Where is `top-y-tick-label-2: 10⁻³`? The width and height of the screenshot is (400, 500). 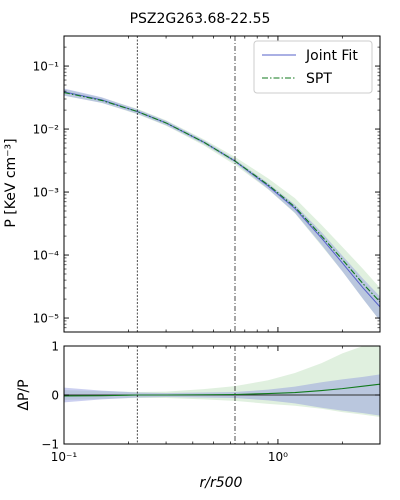 top-y-tick-label-2: 10⁻³ is located at coordinates (46, 193).